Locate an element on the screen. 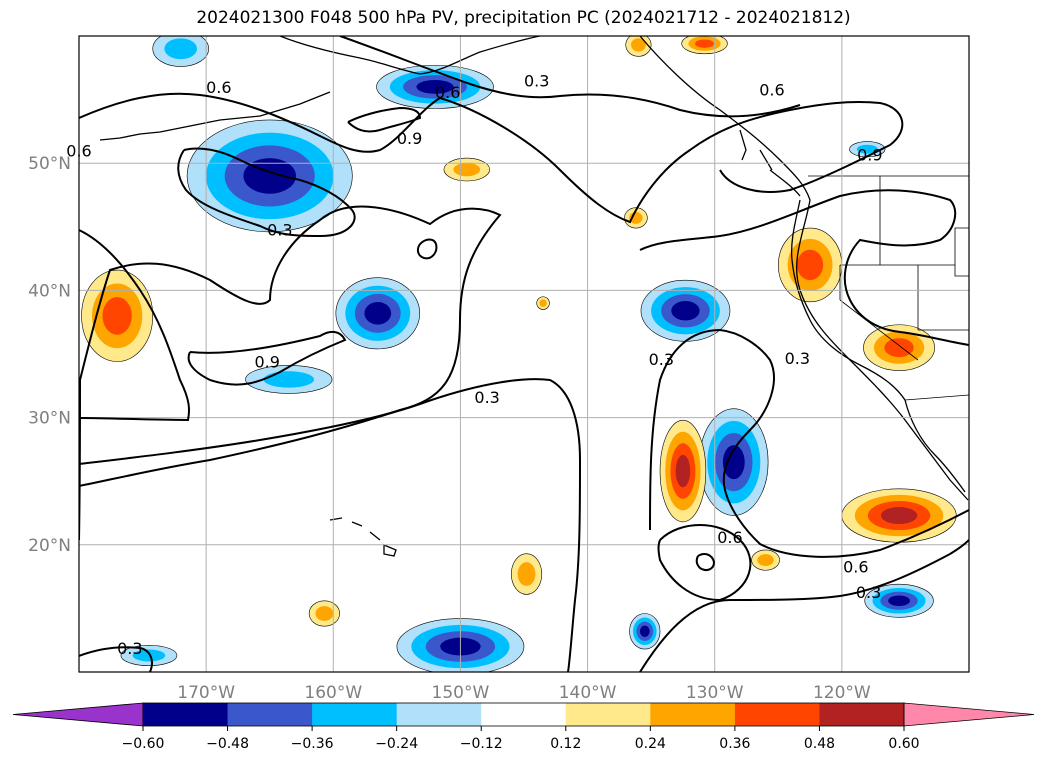 The image size is (1047, 765). colorbar-extend-high is located at coordinates (969, 714).